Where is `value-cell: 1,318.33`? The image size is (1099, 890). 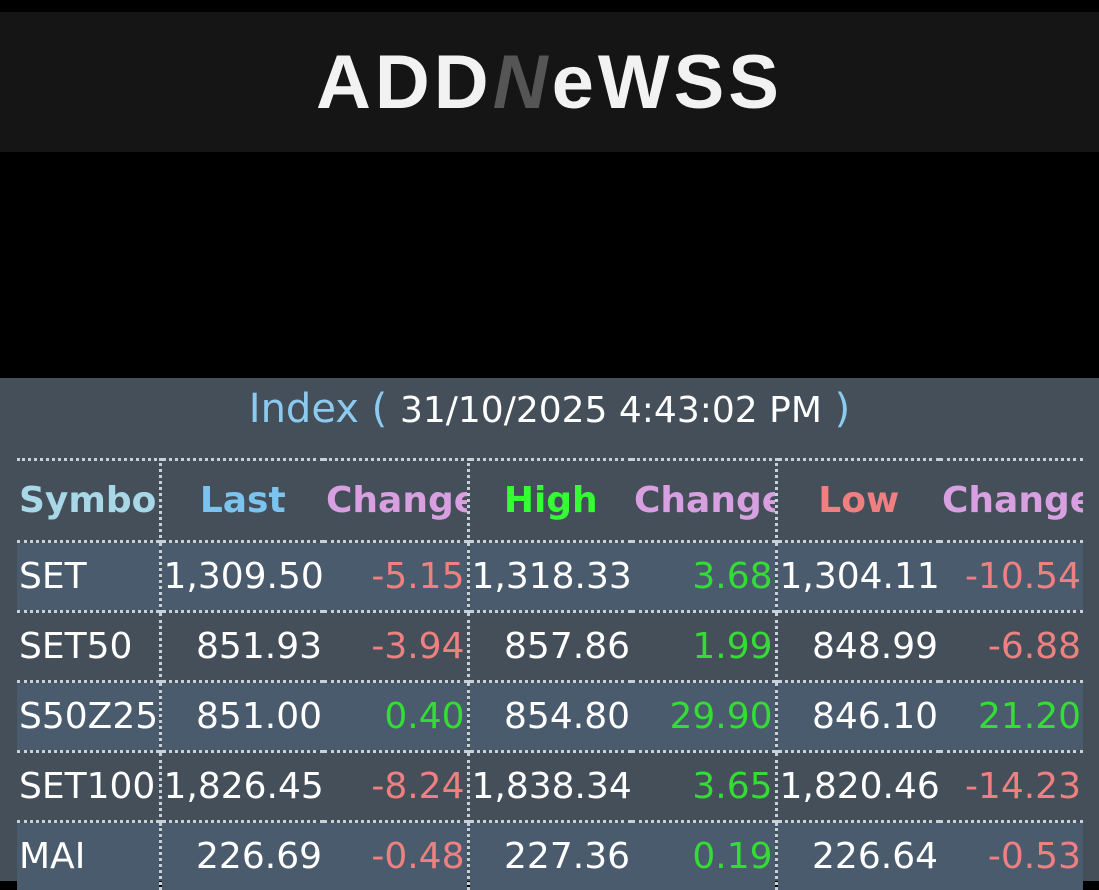 value-cell: 1,318.33 is located at coordinates (550, 577).